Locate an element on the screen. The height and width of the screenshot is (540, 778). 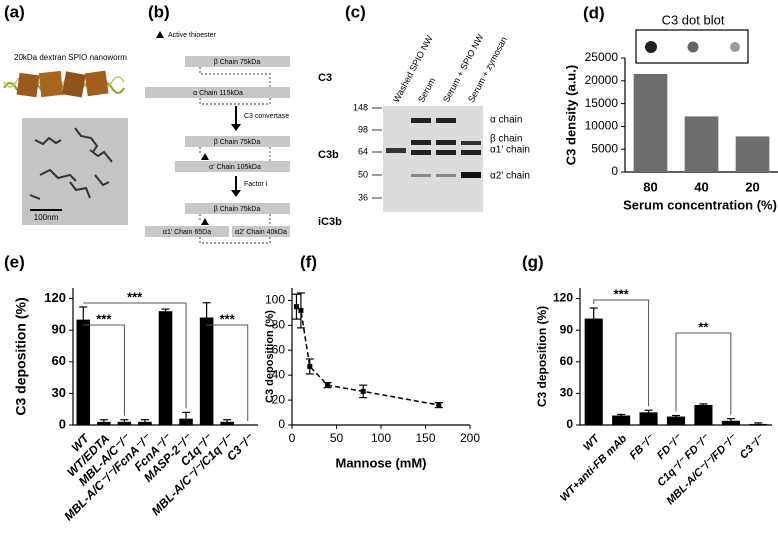
enzyme-label: C3 convertase is located at coordinates (266, 116).